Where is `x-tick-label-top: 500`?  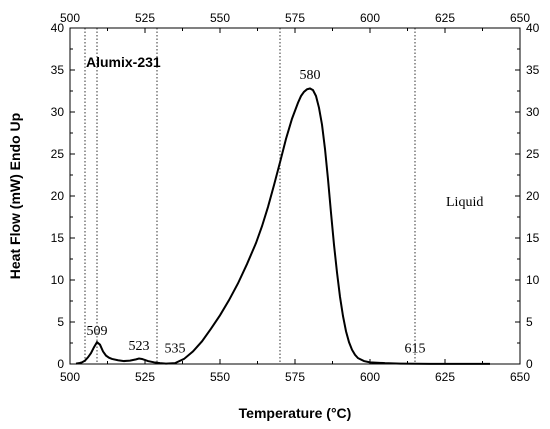
x-tick-label-top: 500 is located at coordinates (70, 18).